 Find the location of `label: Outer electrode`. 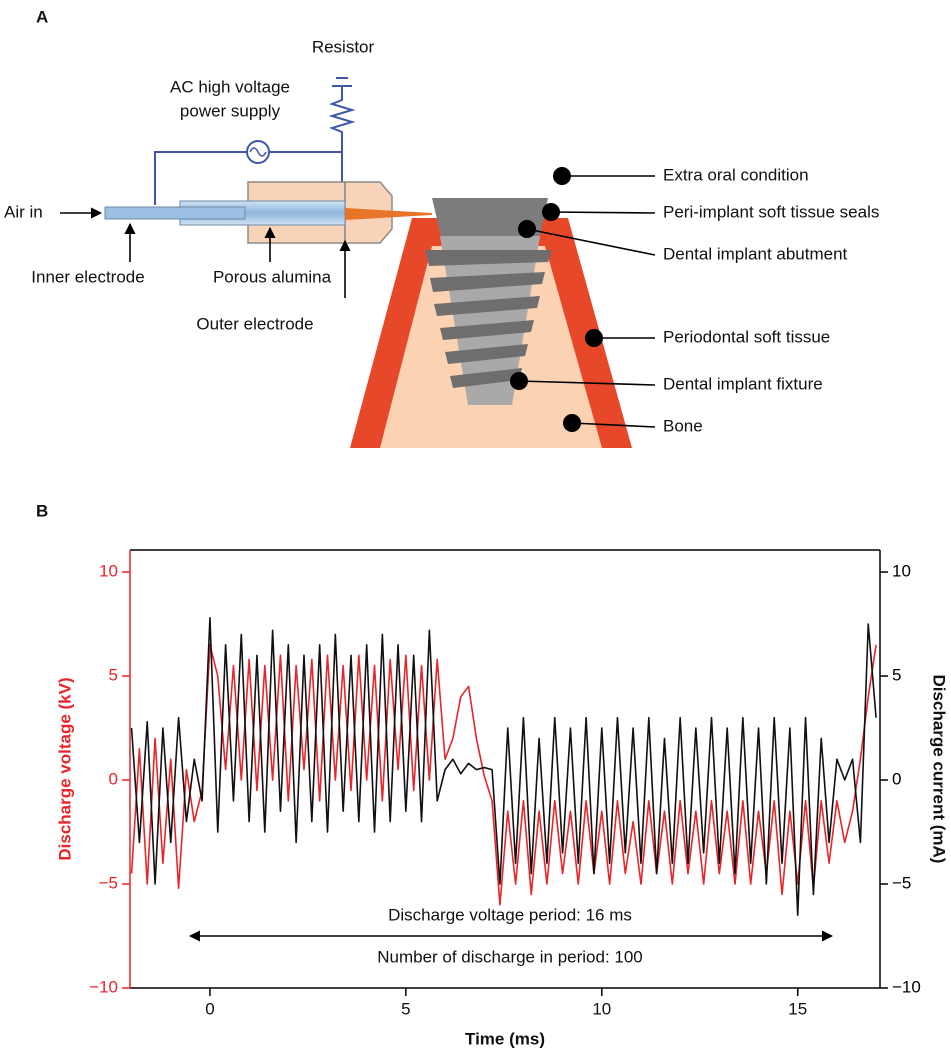

label: Outer electrode is located at coordinates (254, 323).